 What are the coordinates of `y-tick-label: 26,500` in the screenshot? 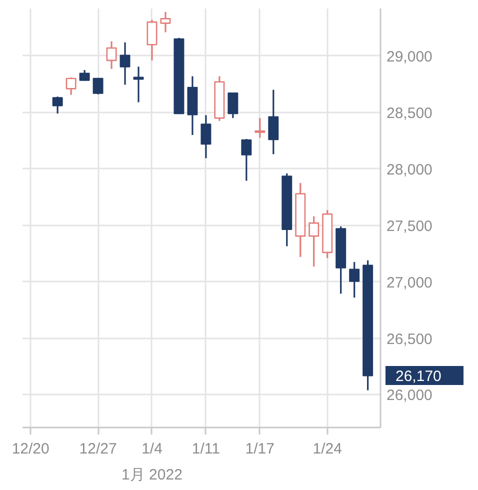 It's located at (409, 339).